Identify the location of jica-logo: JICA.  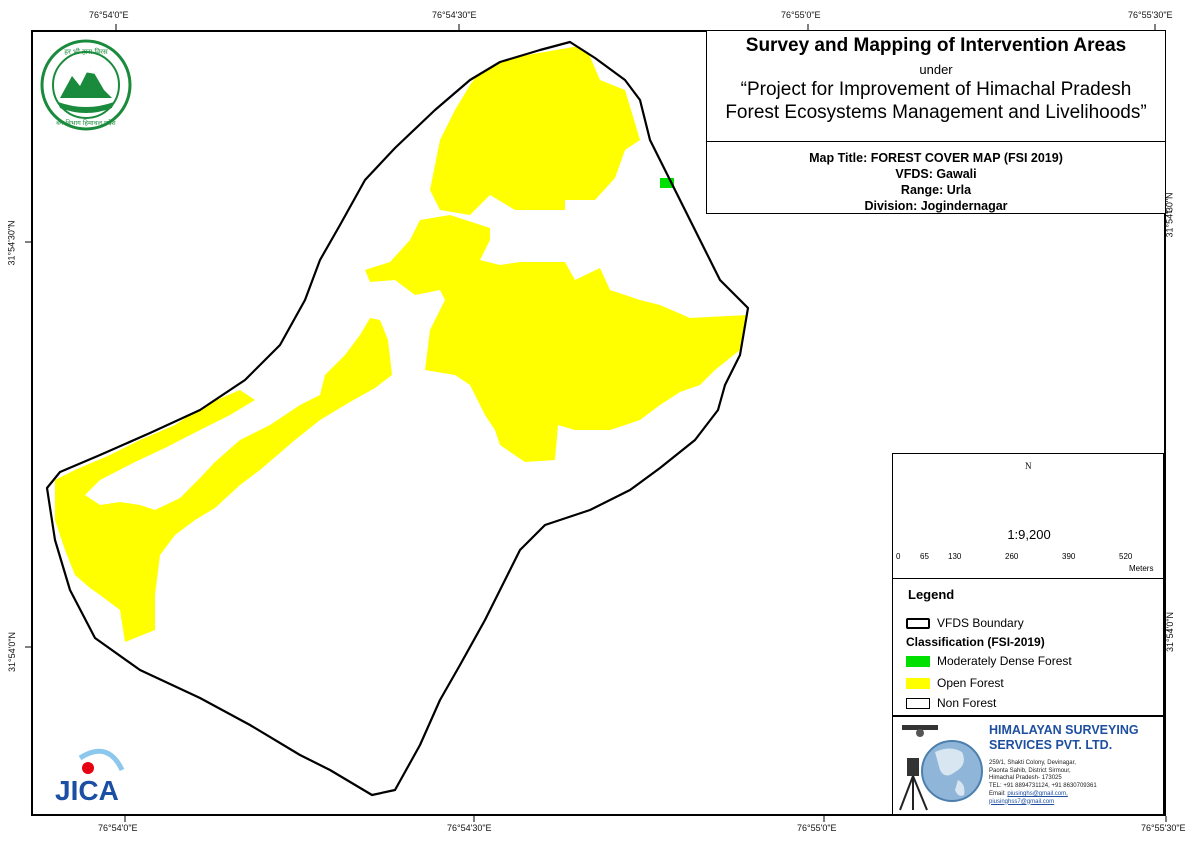
(90, 777).